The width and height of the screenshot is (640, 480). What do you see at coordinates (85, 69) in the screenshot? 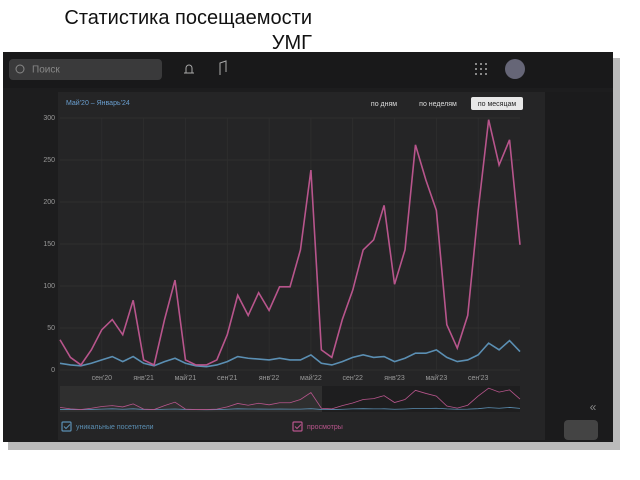
I see `search-box` at bounding box center [85, 69].